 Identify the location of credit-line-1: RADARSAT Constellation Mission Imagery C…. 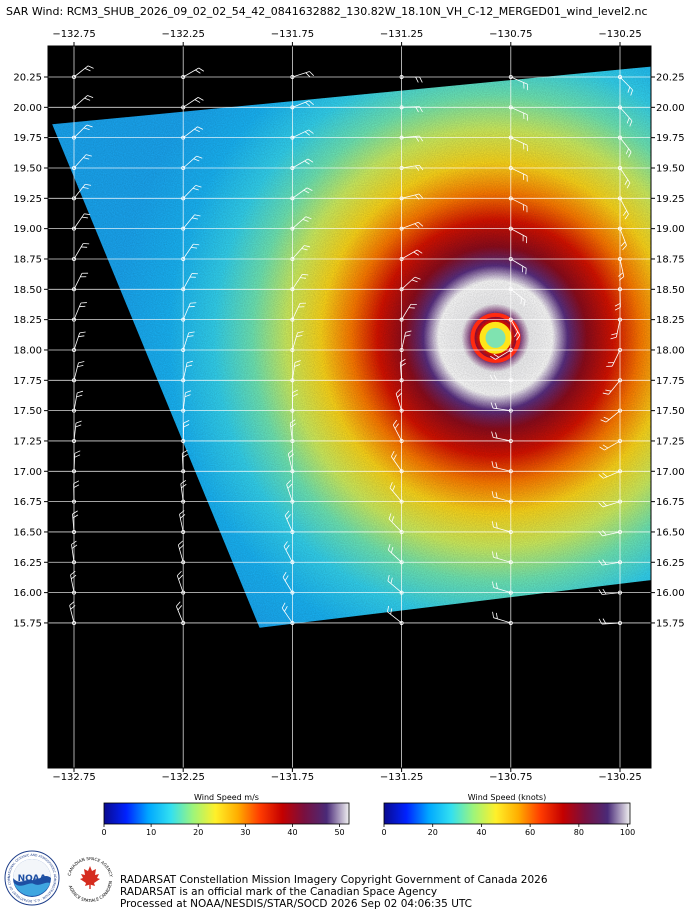
(334, 880).